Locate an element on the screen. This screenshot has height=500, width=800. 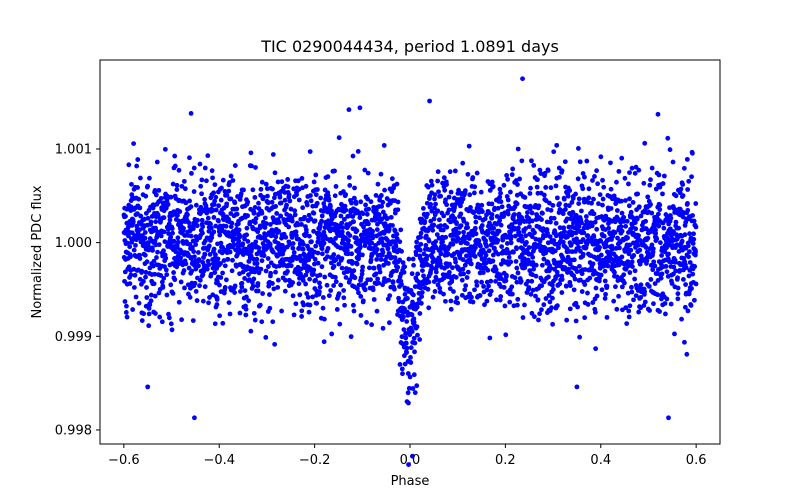
x-tick-label: −0.4 is located at coordinates (219, 460).